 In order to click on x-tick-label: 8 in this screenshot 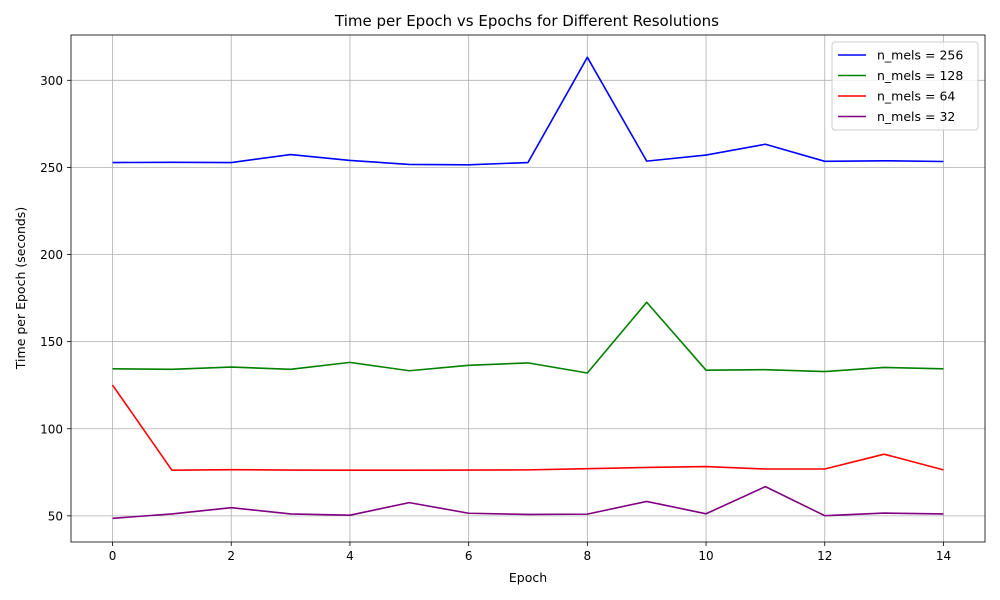, I will do `click(588, 556)`.